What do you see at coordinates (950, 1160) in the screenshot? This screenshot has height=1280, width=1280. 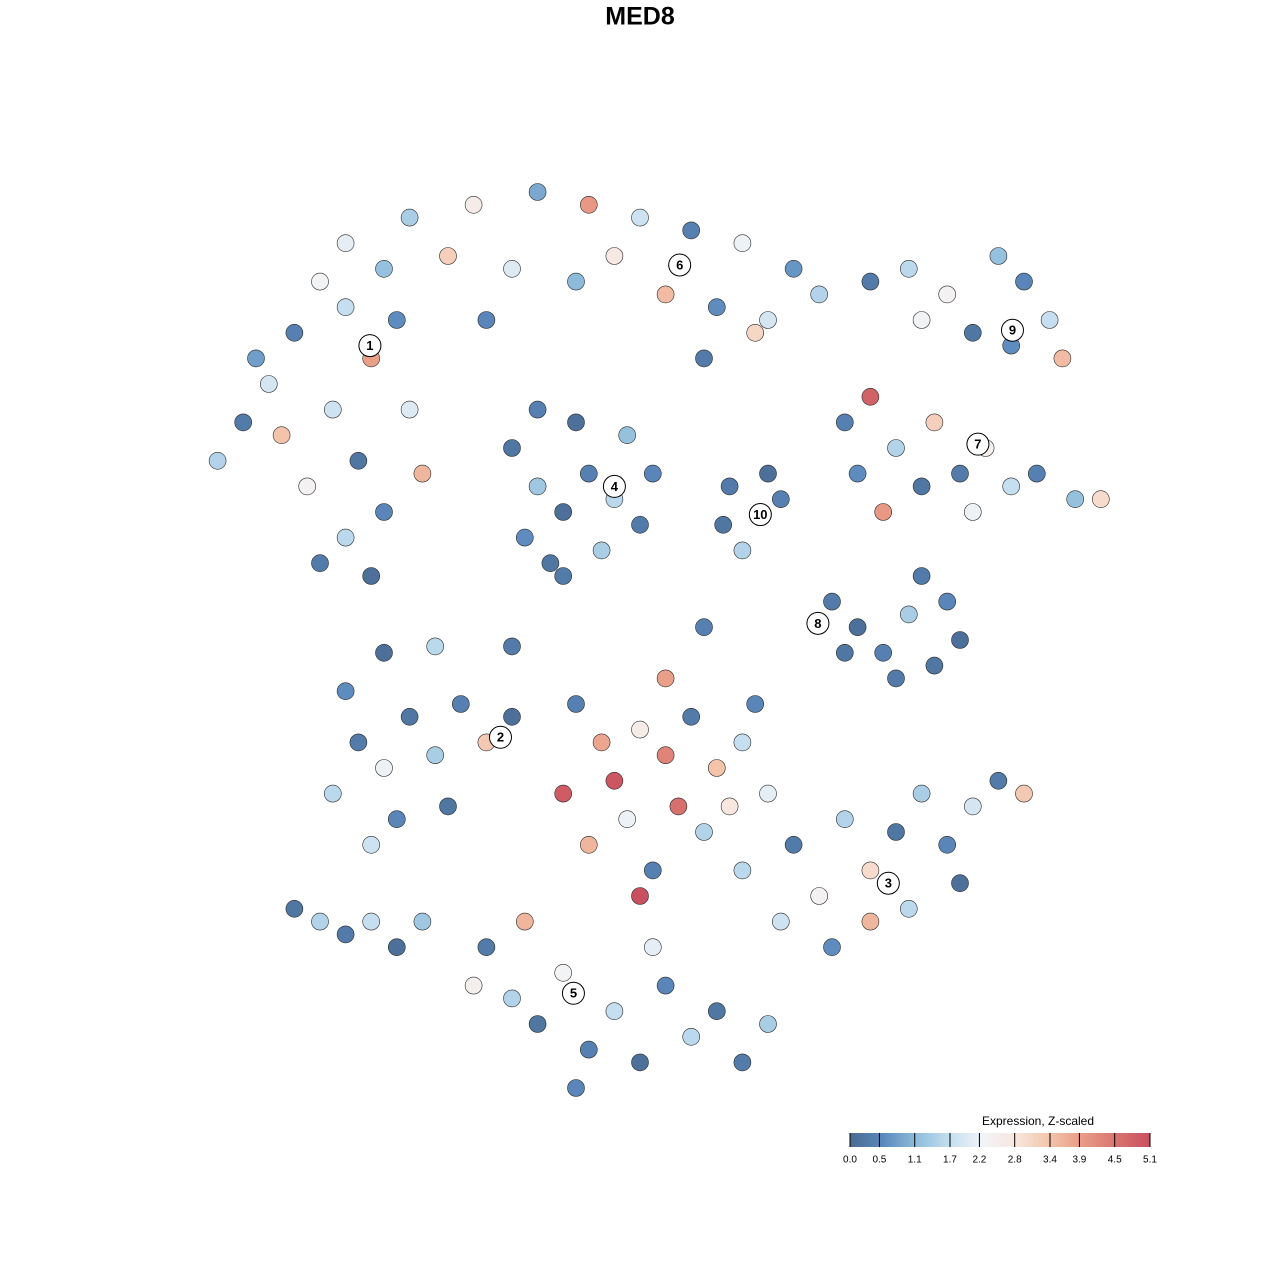 I see `colorbar-tick-label: 1.7` at bounding box center [950, 1160].